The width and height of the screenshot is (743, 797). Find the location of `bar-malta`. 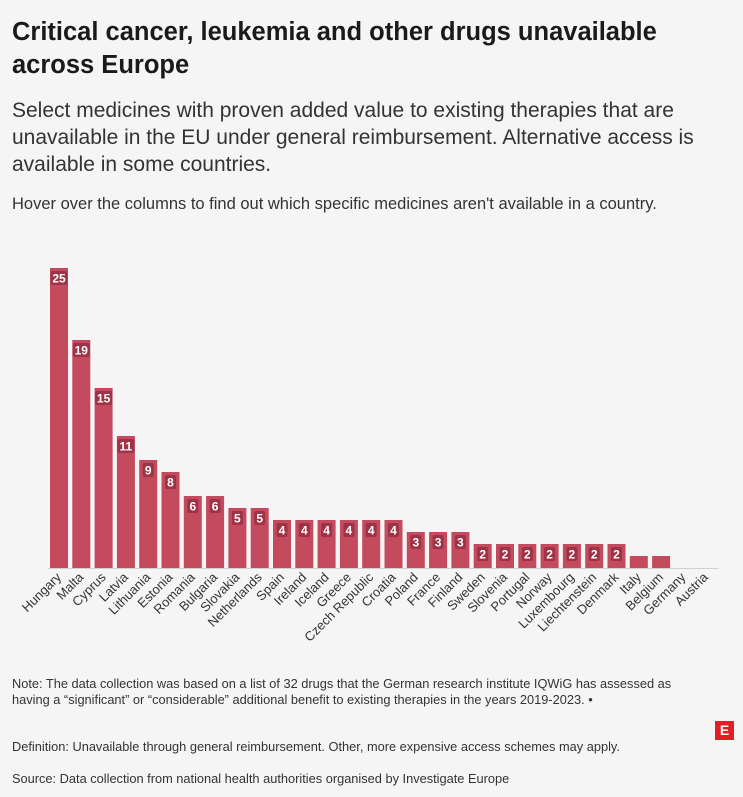

bar-malta is located at coordinates (81, 454).